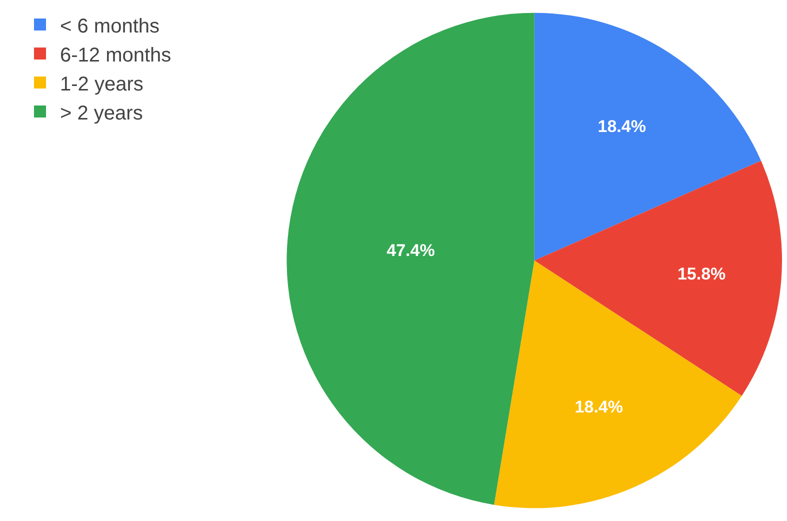  I want to click on legend-label: < 6 months, so click(110, 26).